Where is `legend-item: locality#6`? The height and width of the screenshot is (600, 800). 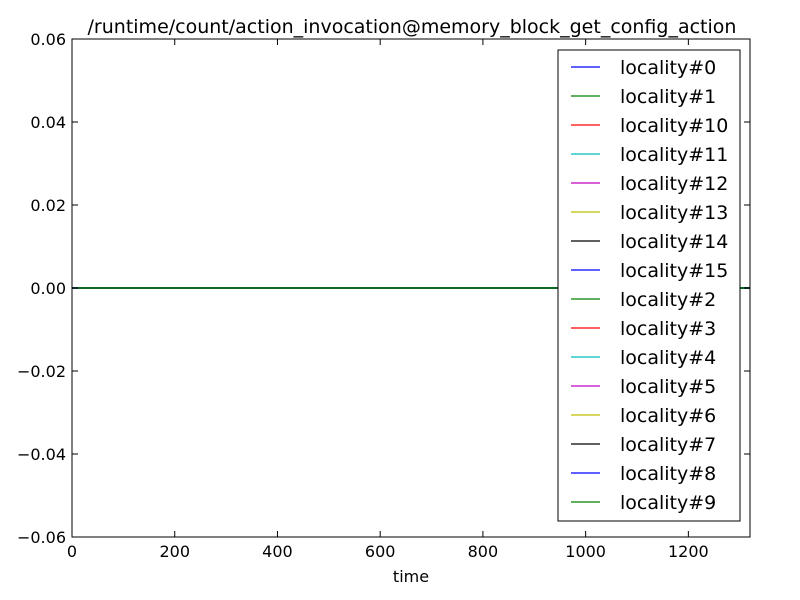 legend-item: locality#6 is located at coordinates (643, 416).